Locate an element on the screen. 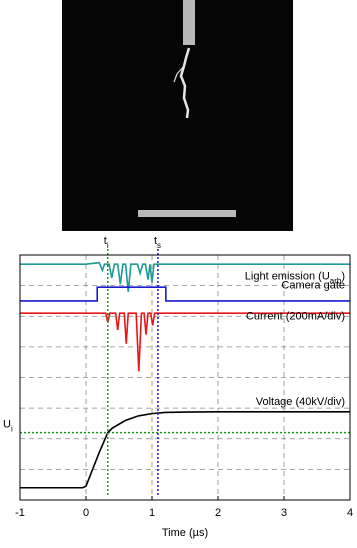 The width and height of the screenshot is (357, 548). trace-label-part: Current (200mA/div) is located at coordinates (295, 316).